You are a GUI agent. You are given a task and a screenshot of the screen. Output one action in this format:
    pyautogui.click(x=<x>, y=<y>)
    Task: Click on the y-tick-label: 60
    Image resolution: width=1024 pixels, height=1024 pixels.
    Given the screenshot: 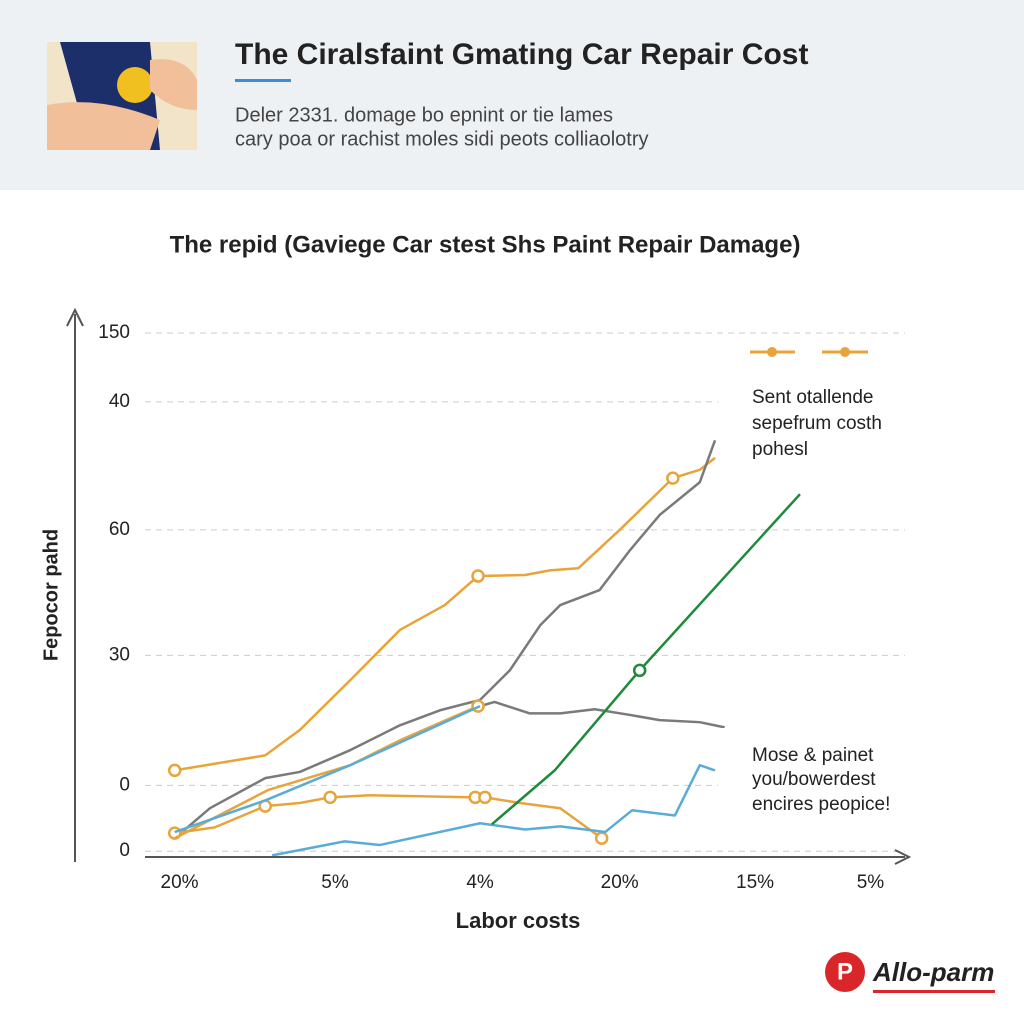 What is the action you would take?
    pyautogui.click(x=119, y=529)
    